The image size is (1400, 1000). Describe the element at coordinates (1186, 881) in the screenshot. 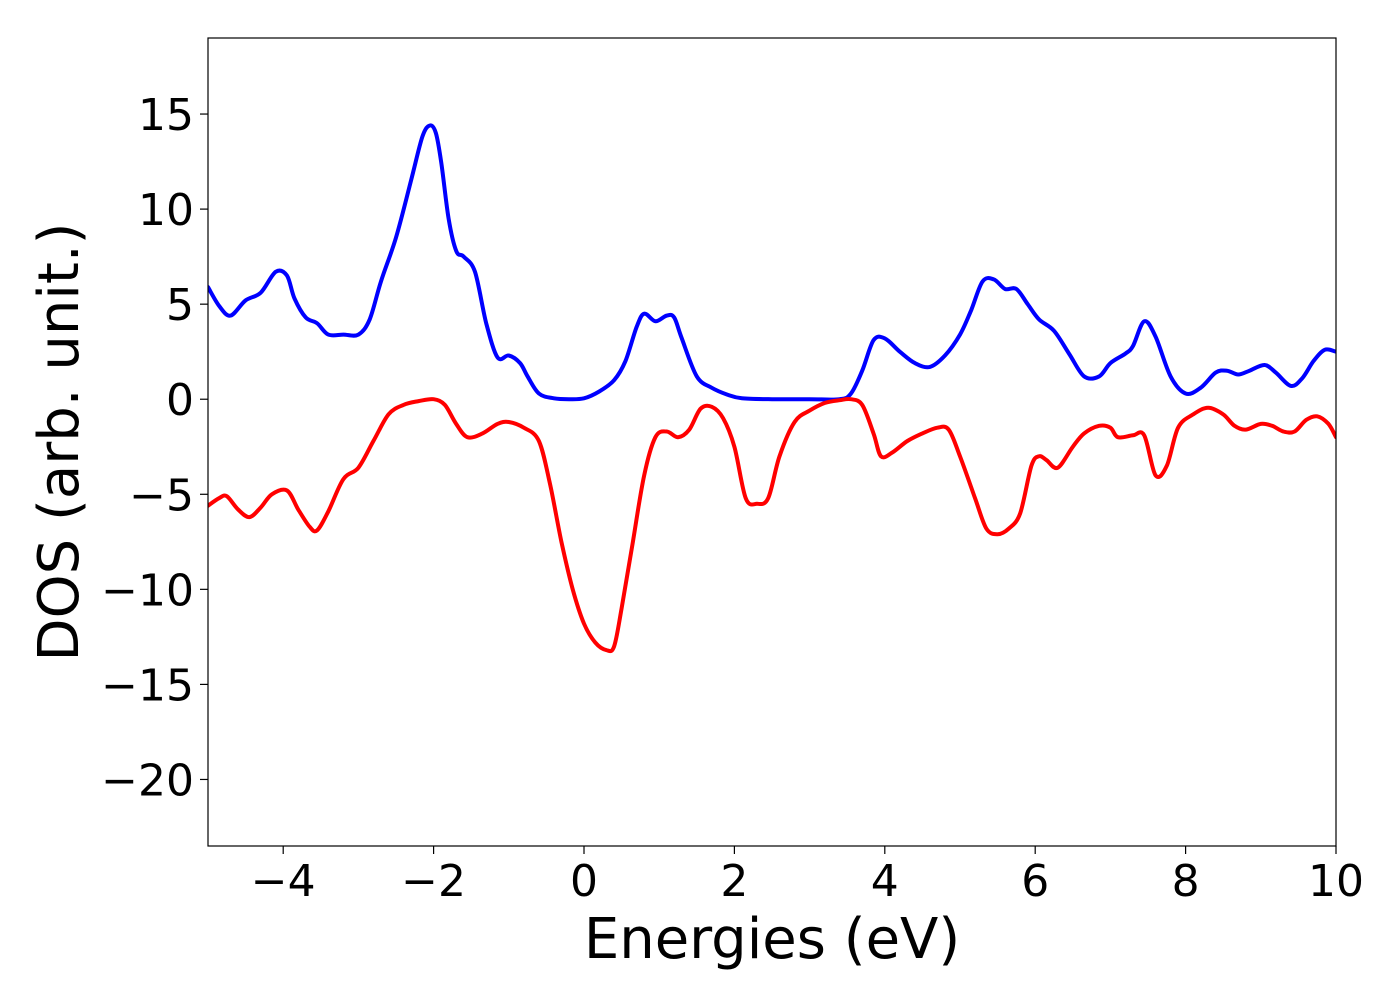

I see `x-tick-label: 8` at that location.